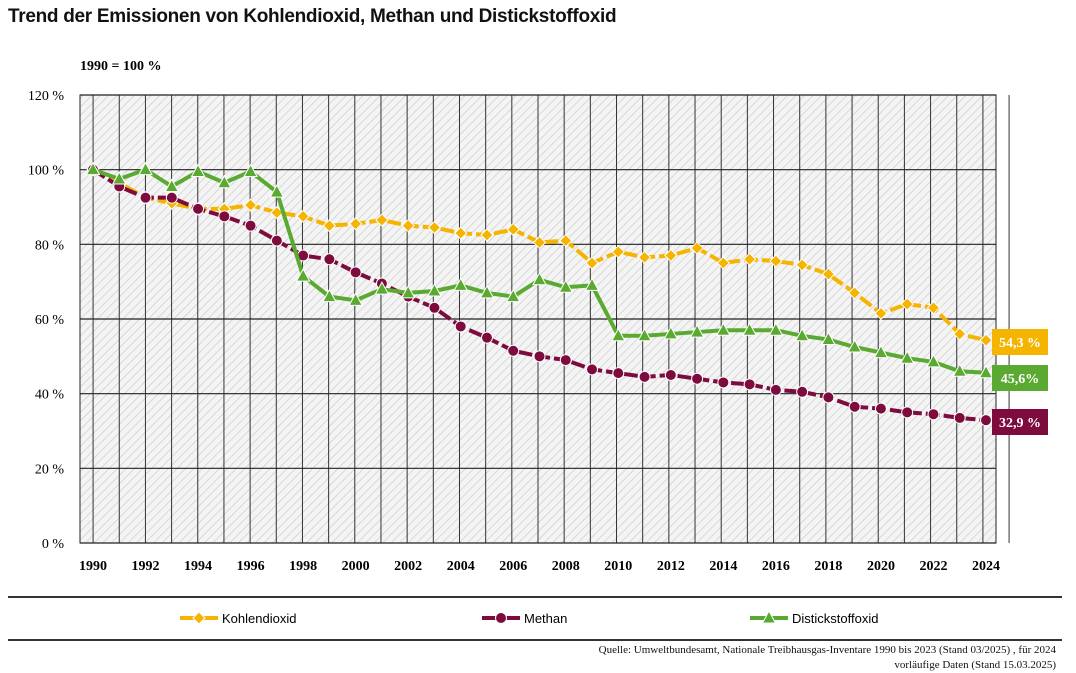 The height and width of the screenshot is (673, 1076). What do you see at coordinates (50, 245) in the screenshot?
I see `y-tick-label: 80 %` at bounding box center [50, 245].